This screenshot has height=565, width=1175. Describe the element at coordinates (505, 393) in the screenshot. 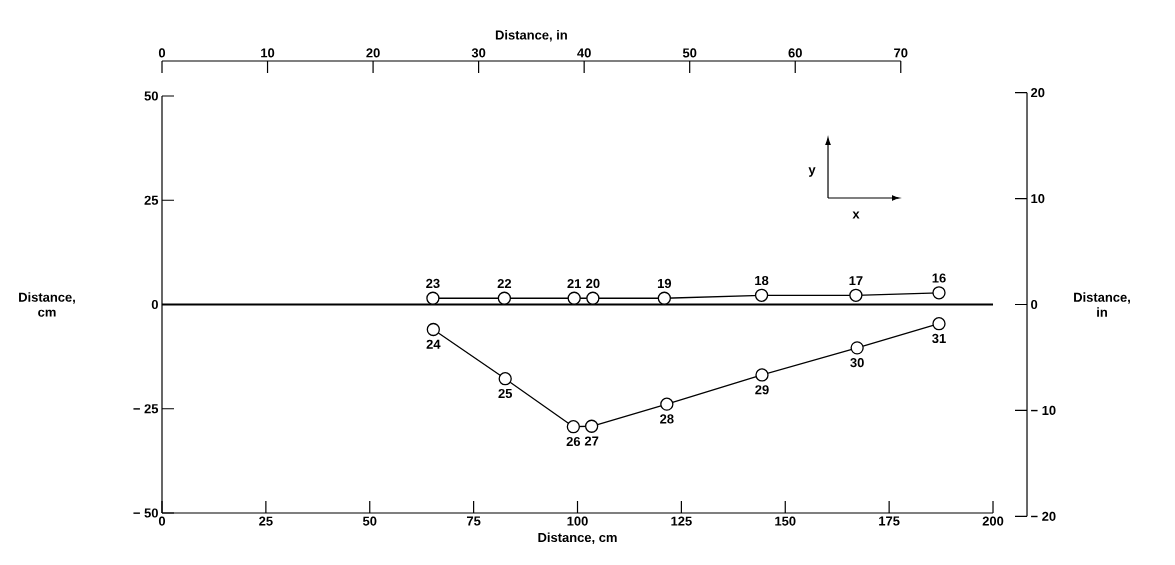

I see `annotation: 25` at that location.